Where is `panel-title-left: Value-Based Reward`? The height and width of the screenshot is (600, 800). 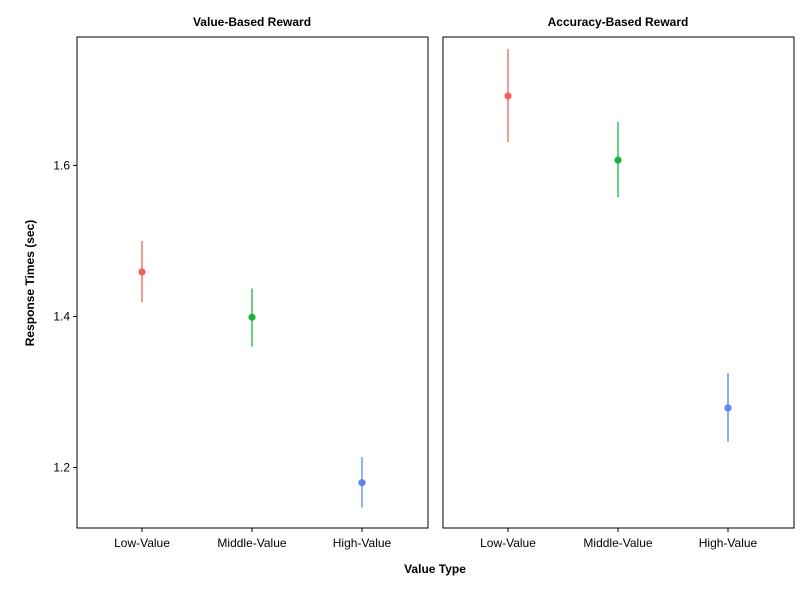 panel-title-left: Value-Based Reward is located at coordinates (252, 22).